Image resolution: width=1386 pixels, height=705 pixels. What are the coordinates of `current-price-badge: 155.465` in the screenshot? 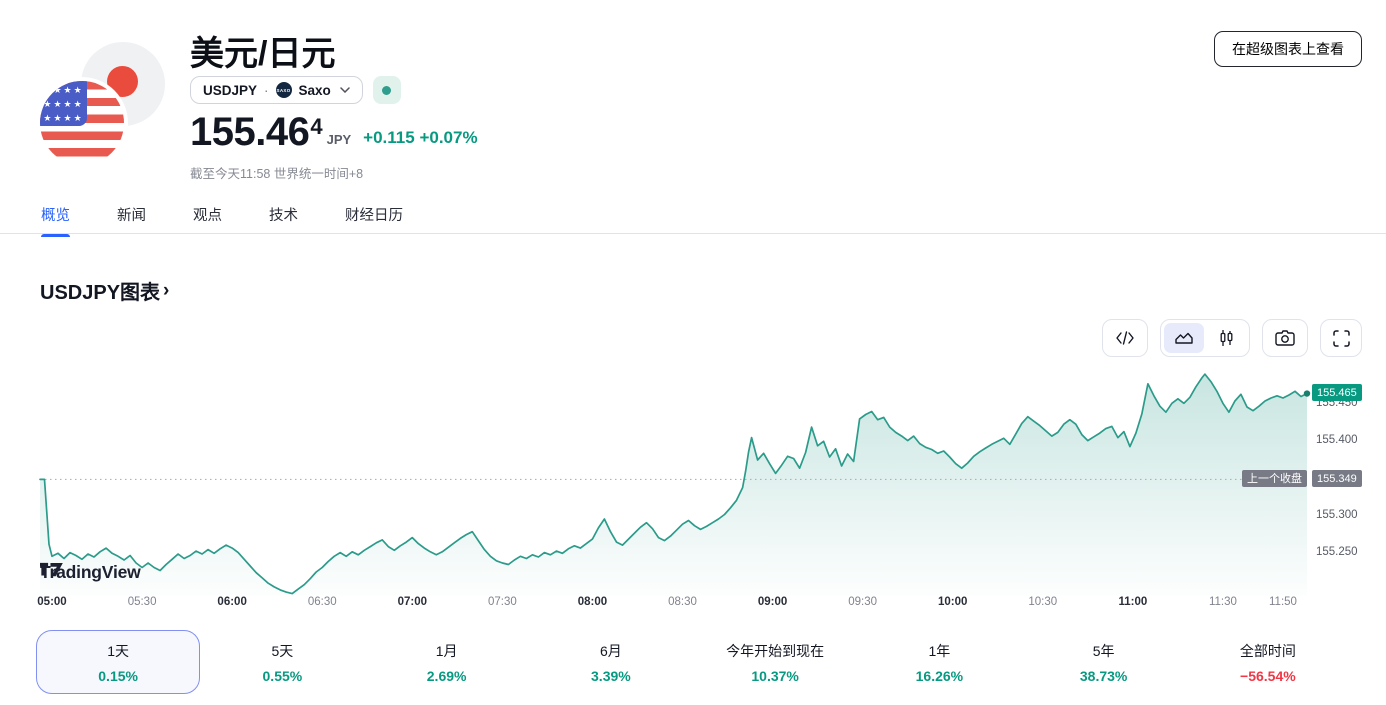 It's located at (1337, 393).